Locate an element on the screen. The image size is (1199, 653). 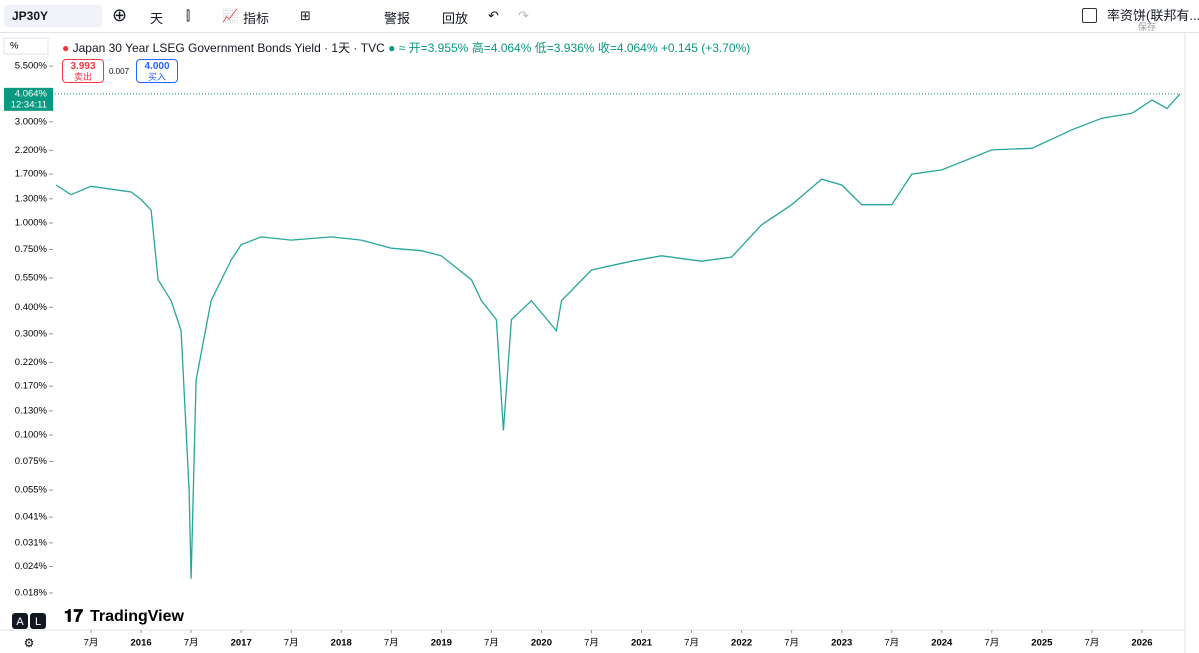
open: 开=3.955% is located at coordinates (438, 48).